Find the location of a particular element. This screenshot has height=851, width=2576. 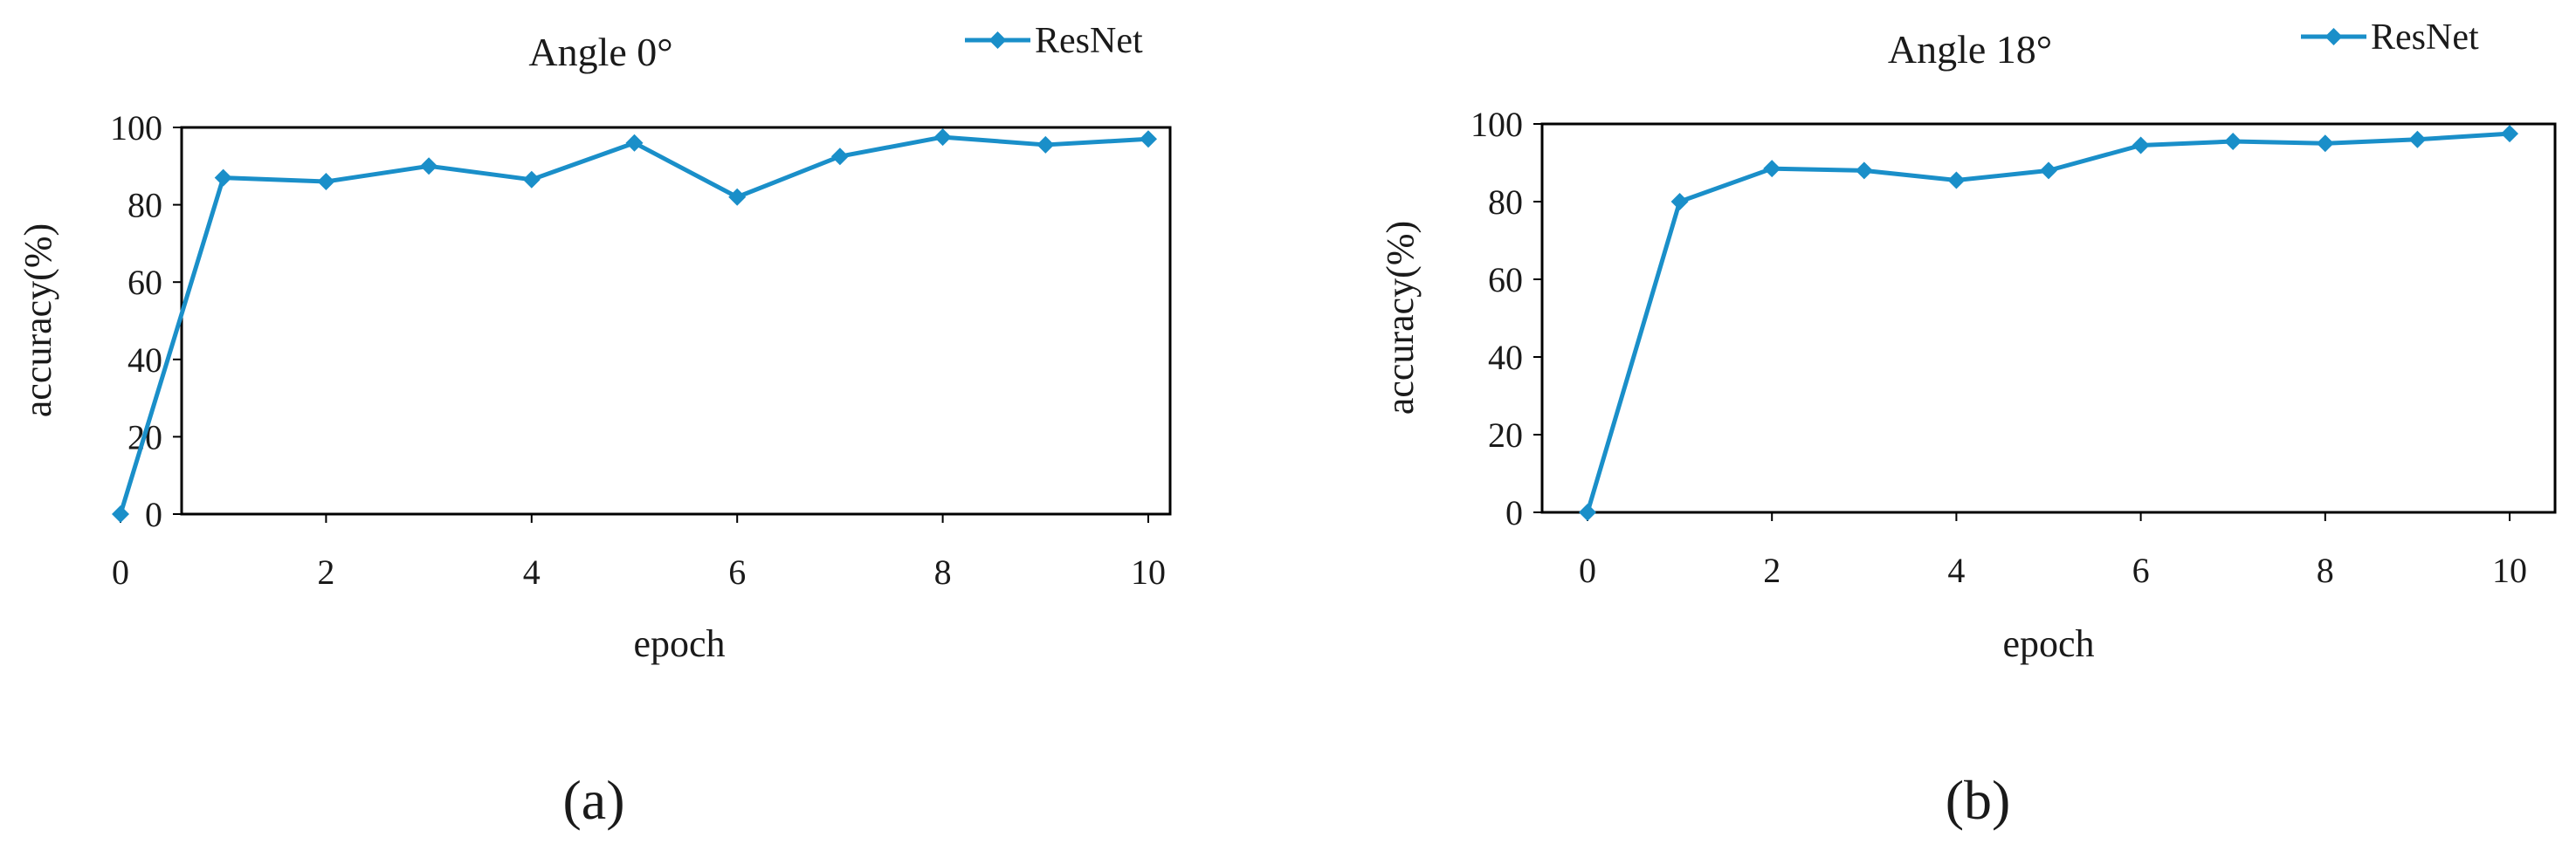

y-tick-label: 20 is located at coordinates (1505, 435).